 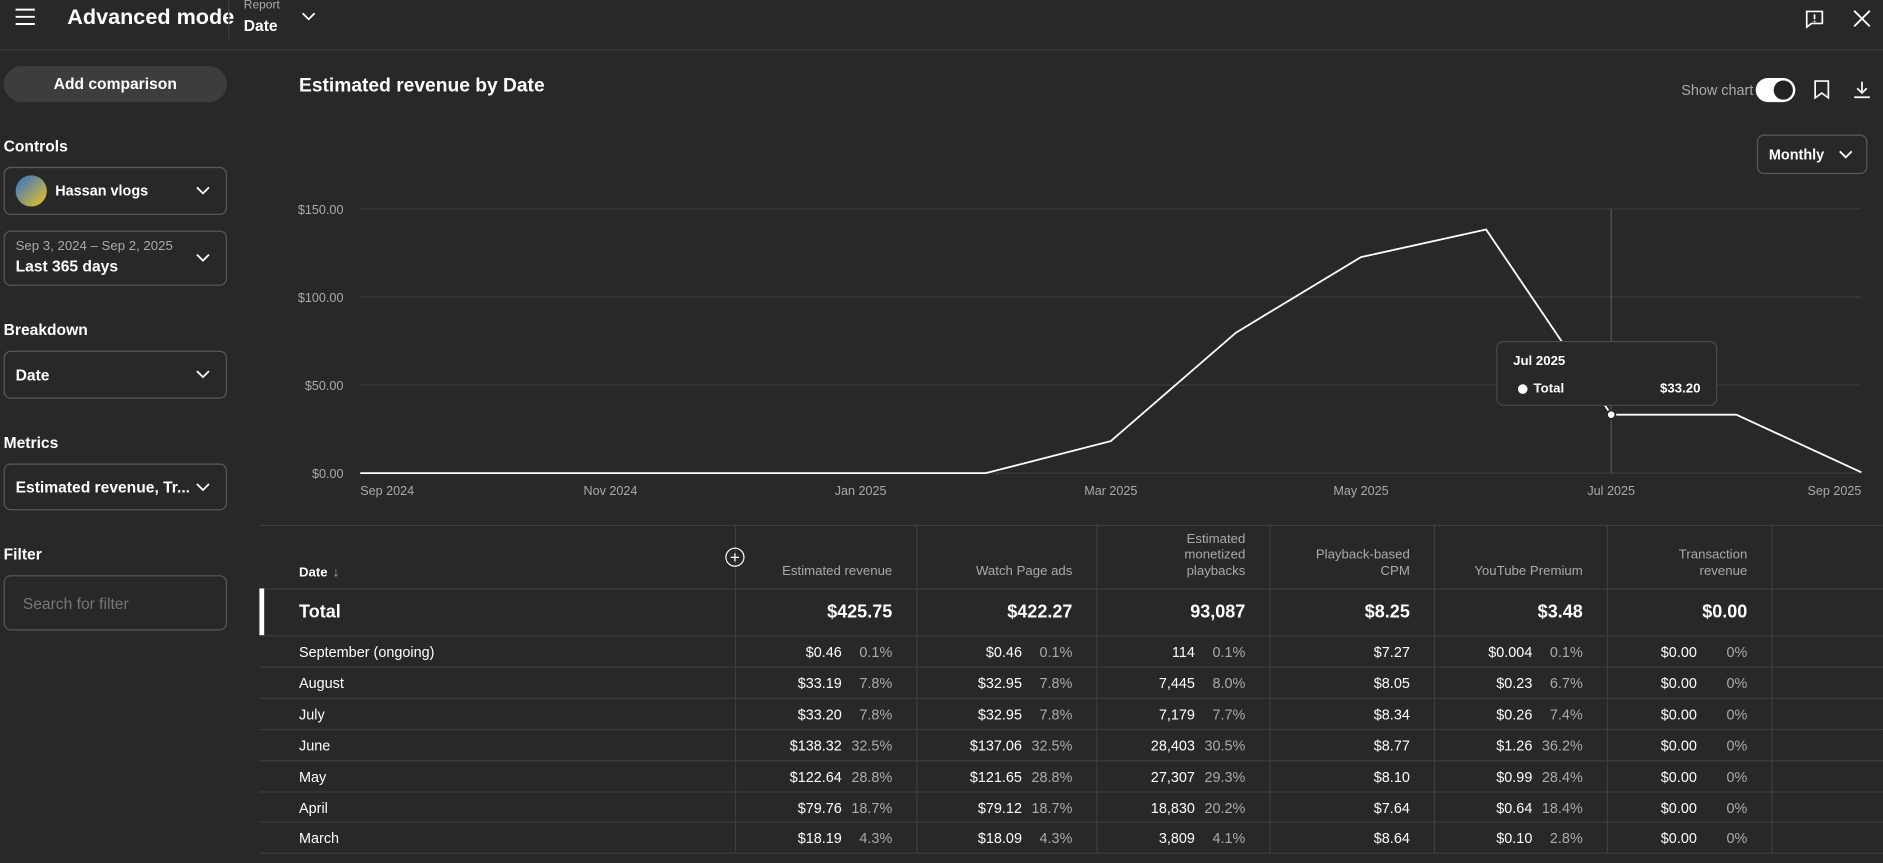 What do you see at coordinates (1040, 612) in the screenshot?
I see `total-cell: $422.27` at bounding box center [1040, 612].